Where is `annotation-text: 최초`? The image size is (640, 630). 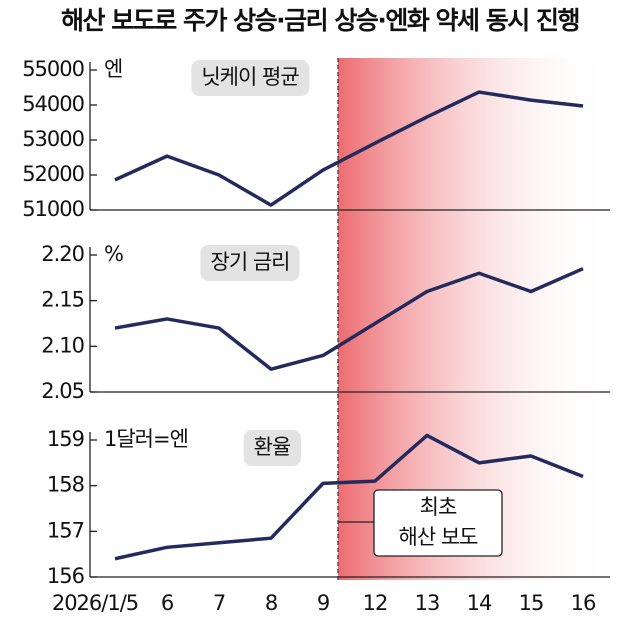 annotation-text: 최초 is located at coordinates (438, 507).